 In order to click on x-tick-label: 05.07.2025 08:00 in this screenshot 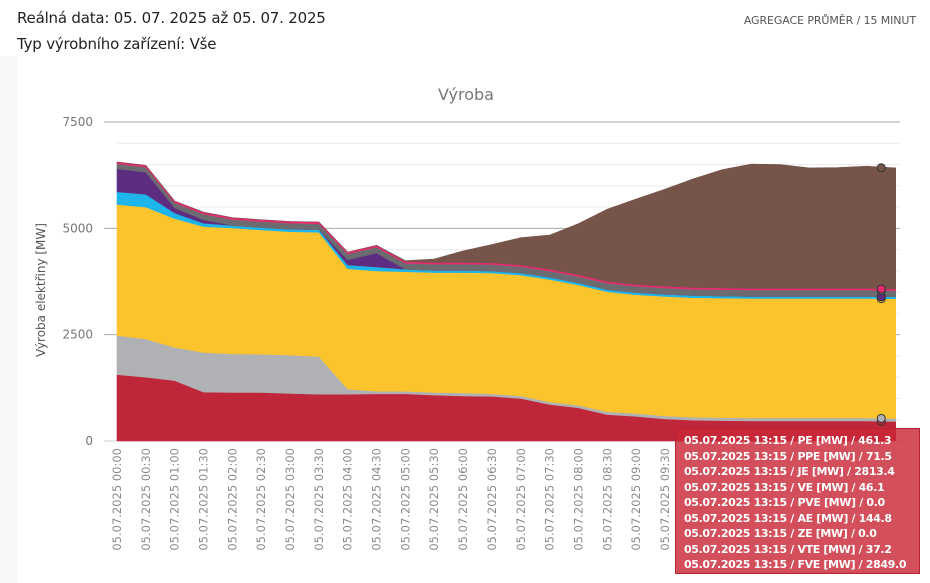, I will do `click(578, 499)`.